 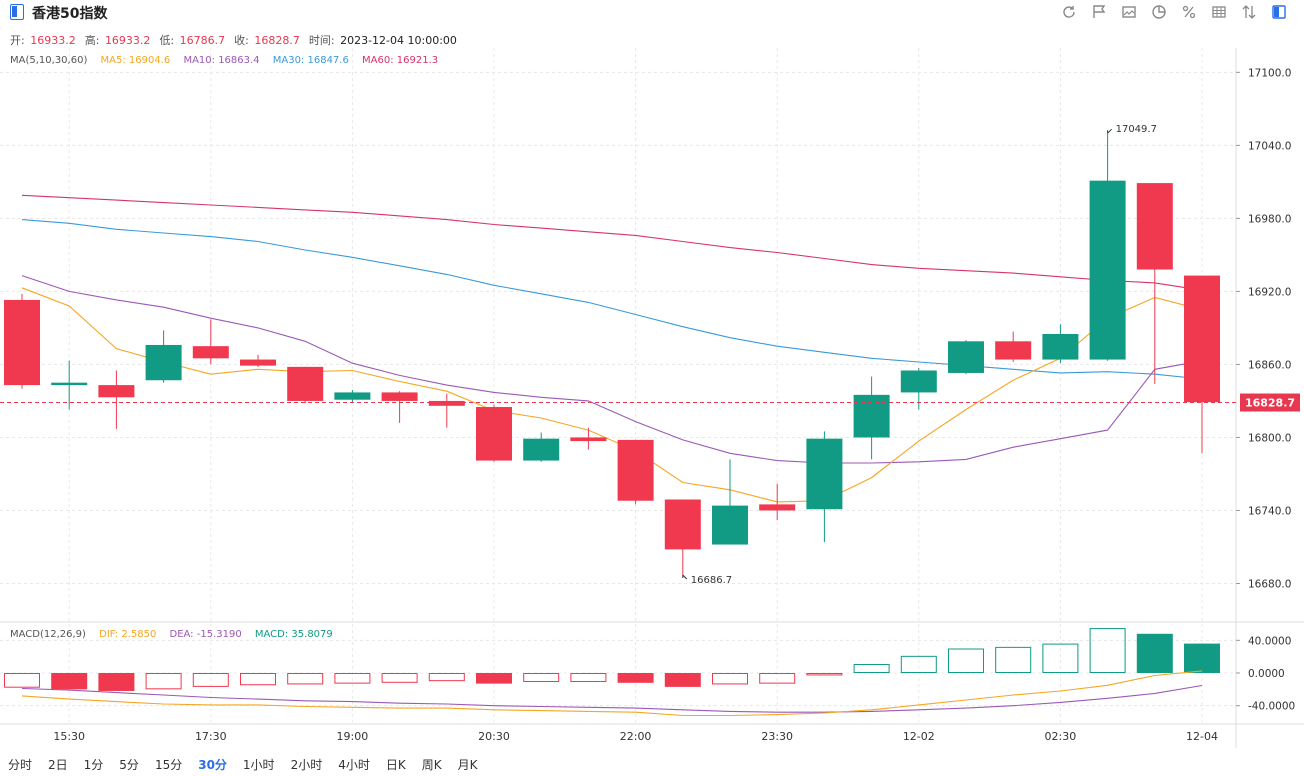 What do you see at coordinates (1159, 12) in the screenshot?
I see `pie-icon` at bounding box center [1159, 12].